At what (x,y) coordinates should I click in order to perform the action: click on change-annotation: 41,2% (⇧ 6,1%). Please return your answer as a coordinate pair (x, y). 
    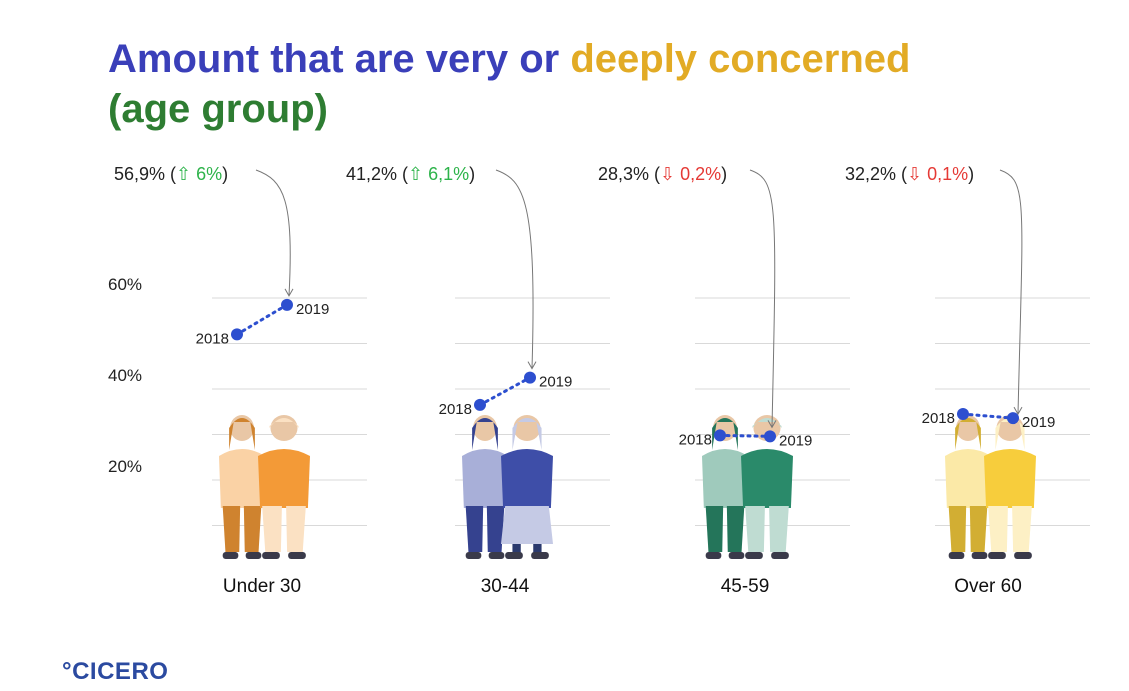
    Looking at the image, I should click on (410, 174).